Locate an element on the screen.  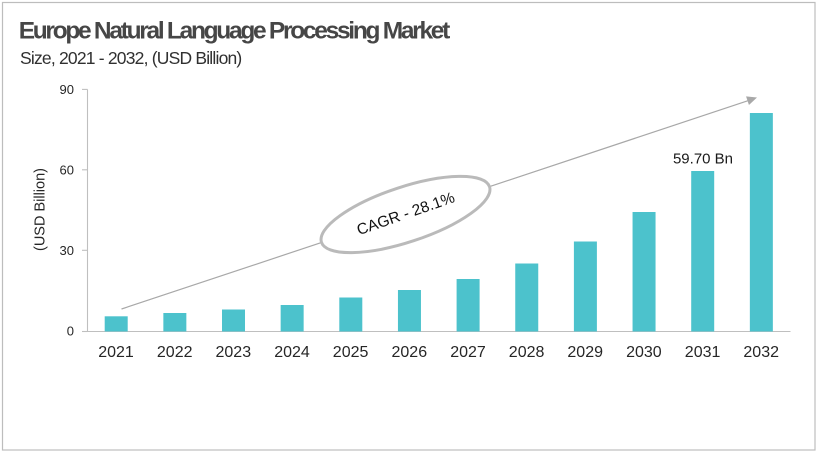
svg-text: (USD Billion) is located at coordinates (41, 209).